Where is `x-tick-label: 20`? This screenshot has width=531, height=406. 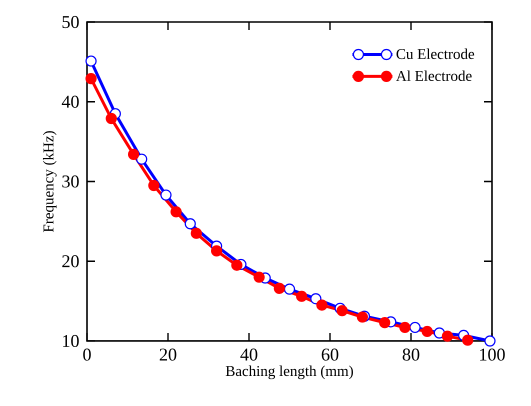 x-tick-label: 20 is located at coordinates (168, 354).